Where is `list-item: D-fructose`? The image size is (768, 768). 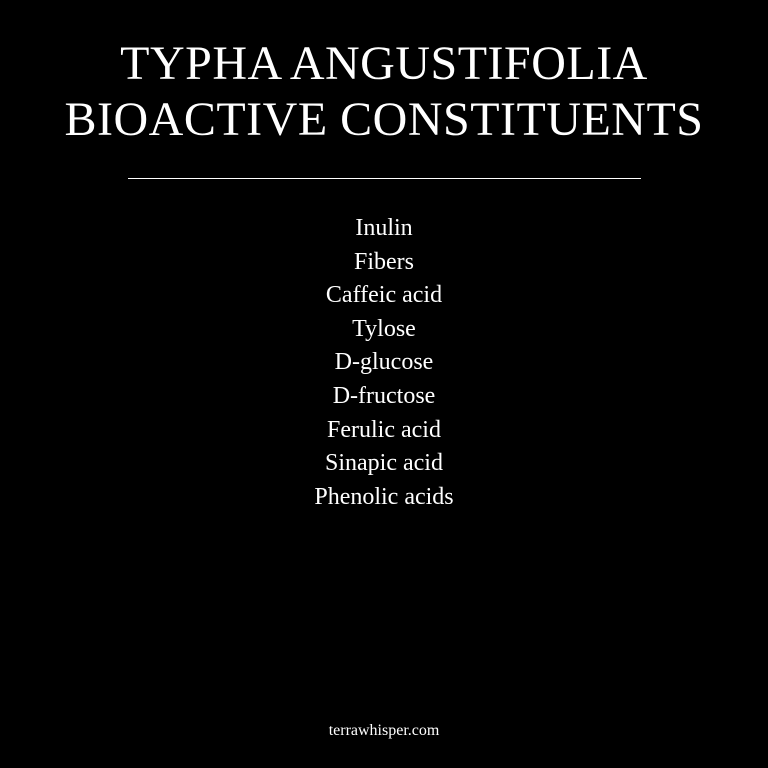
list-item: D-fructose is located at coordinates (384, 395).